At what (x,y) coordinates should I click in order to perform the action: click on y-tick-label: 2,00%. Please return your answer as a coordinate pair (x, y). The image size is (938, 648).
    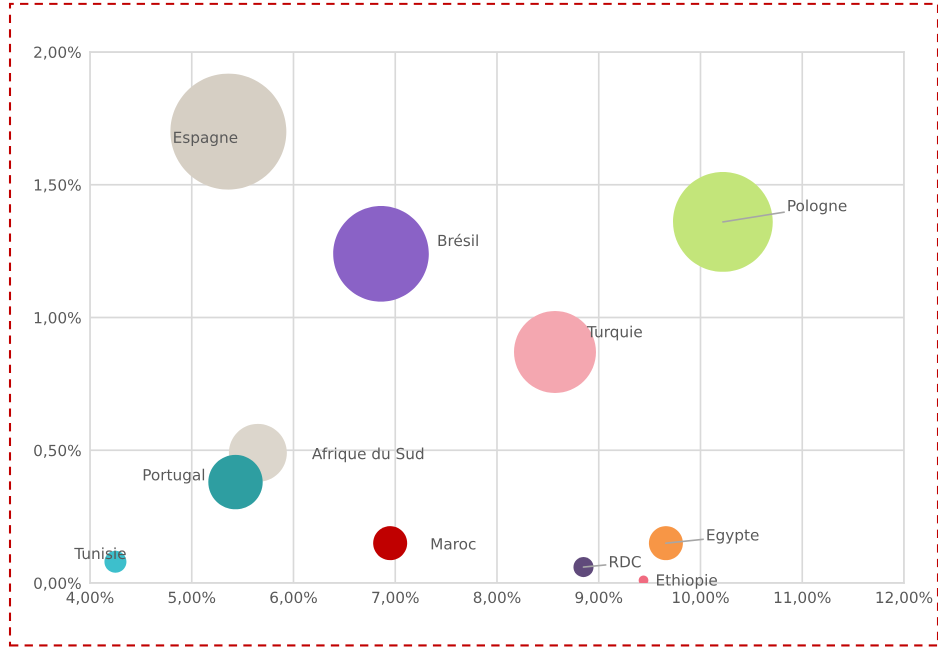
    Looking at the image, I should click on (57, 53).